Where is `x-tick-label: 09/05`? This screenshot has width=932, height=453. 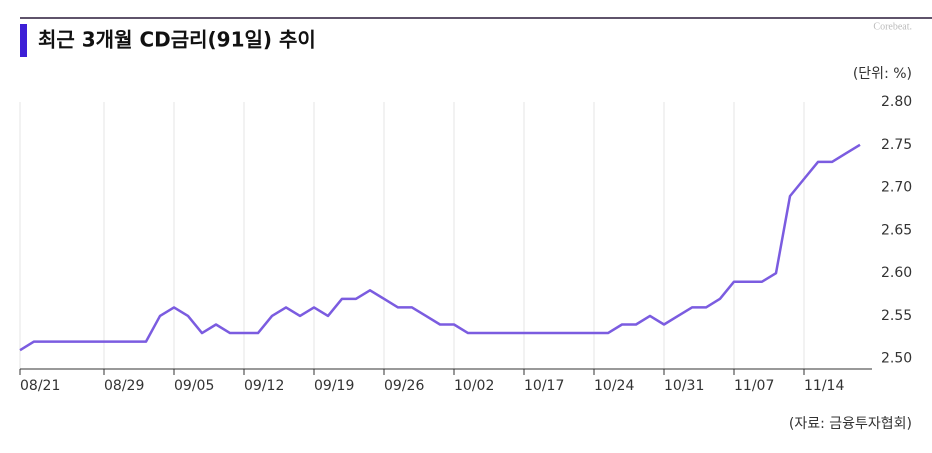
x-tick-label: 09/05 is located at coordinates (194, 386).